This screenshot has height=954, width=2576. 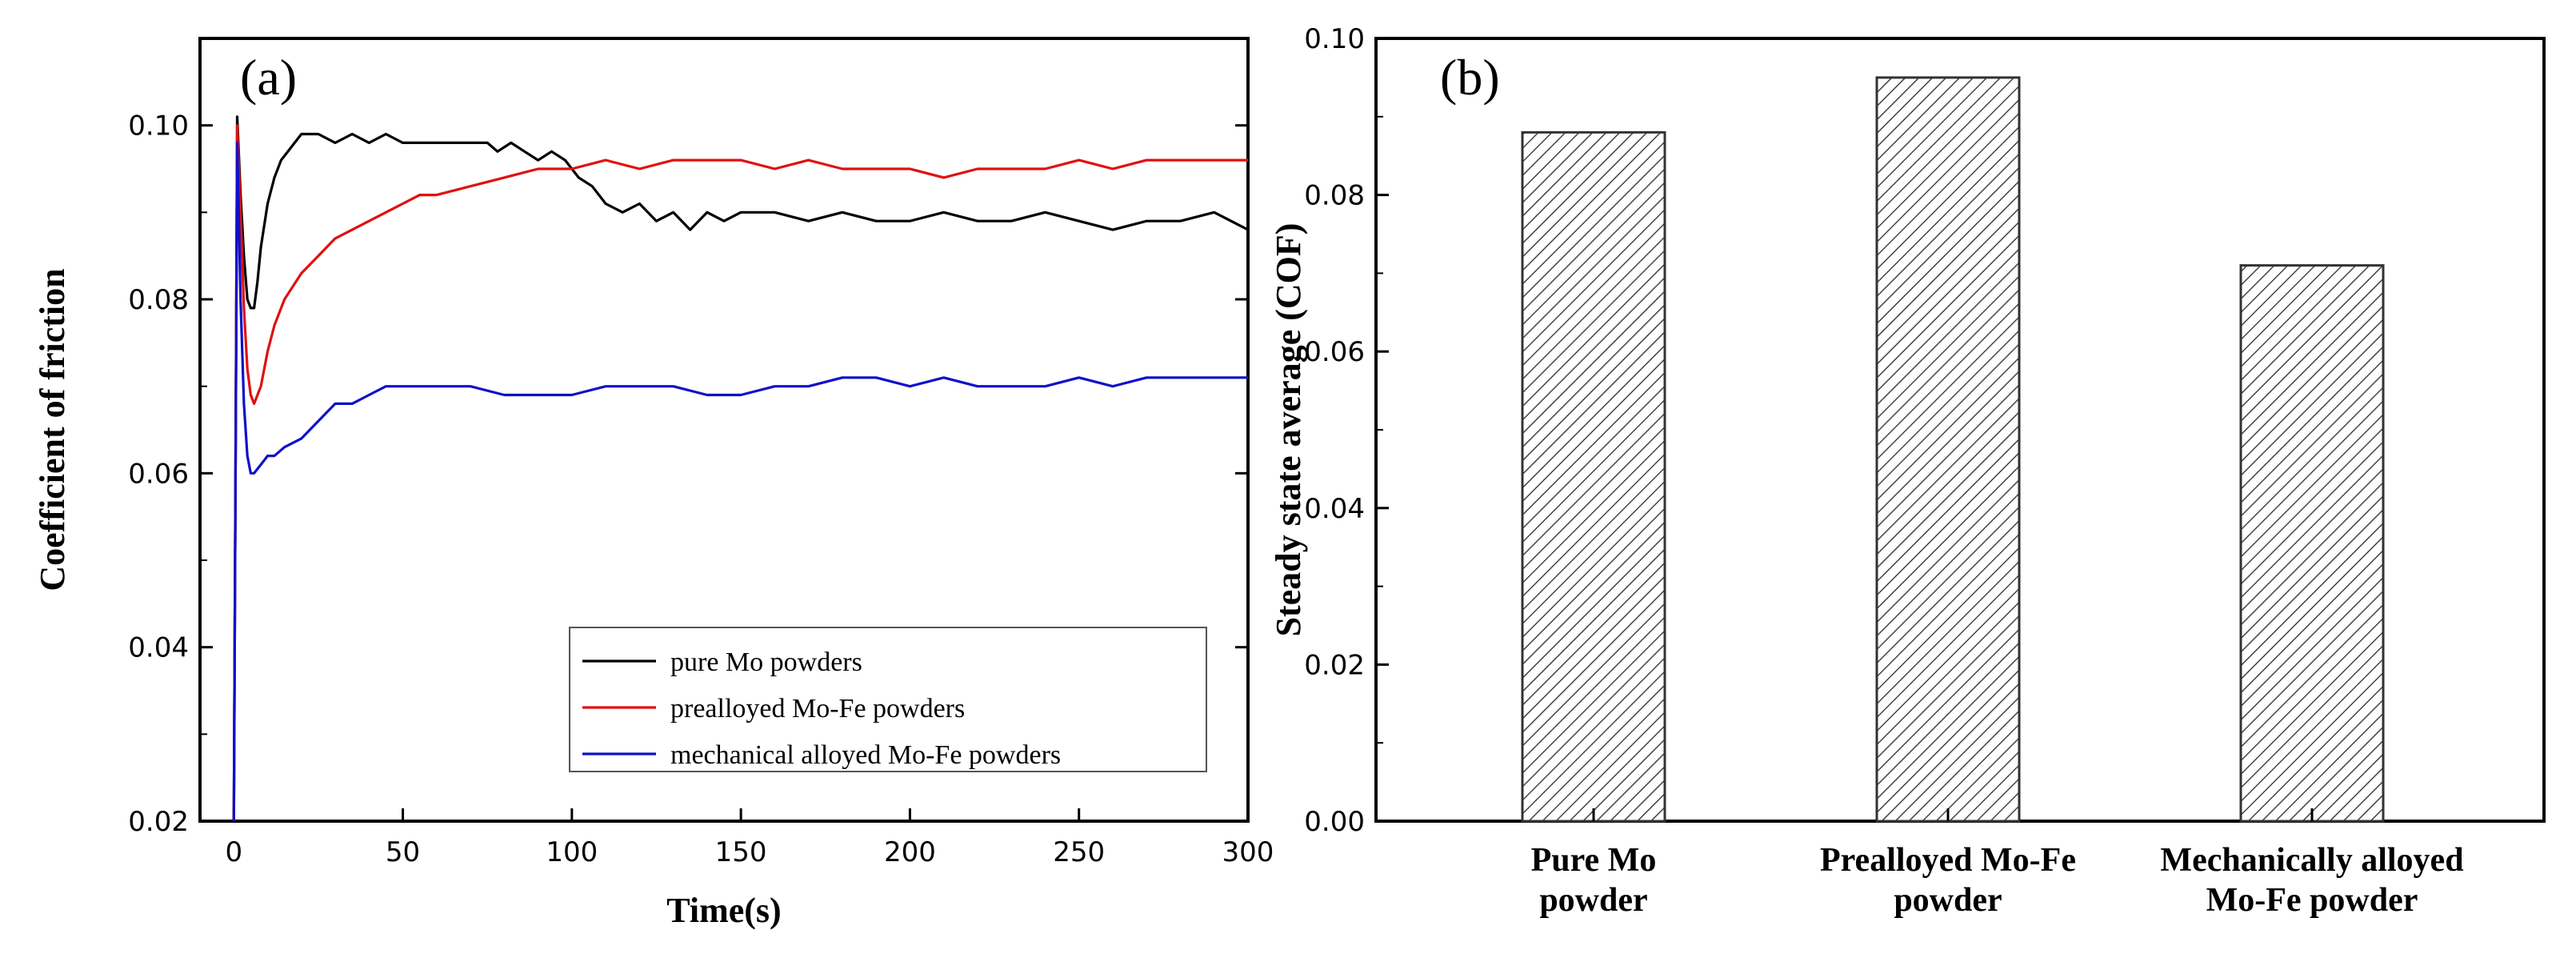 I want to click on panel-a-label: (a), so click(x=268, y=77).